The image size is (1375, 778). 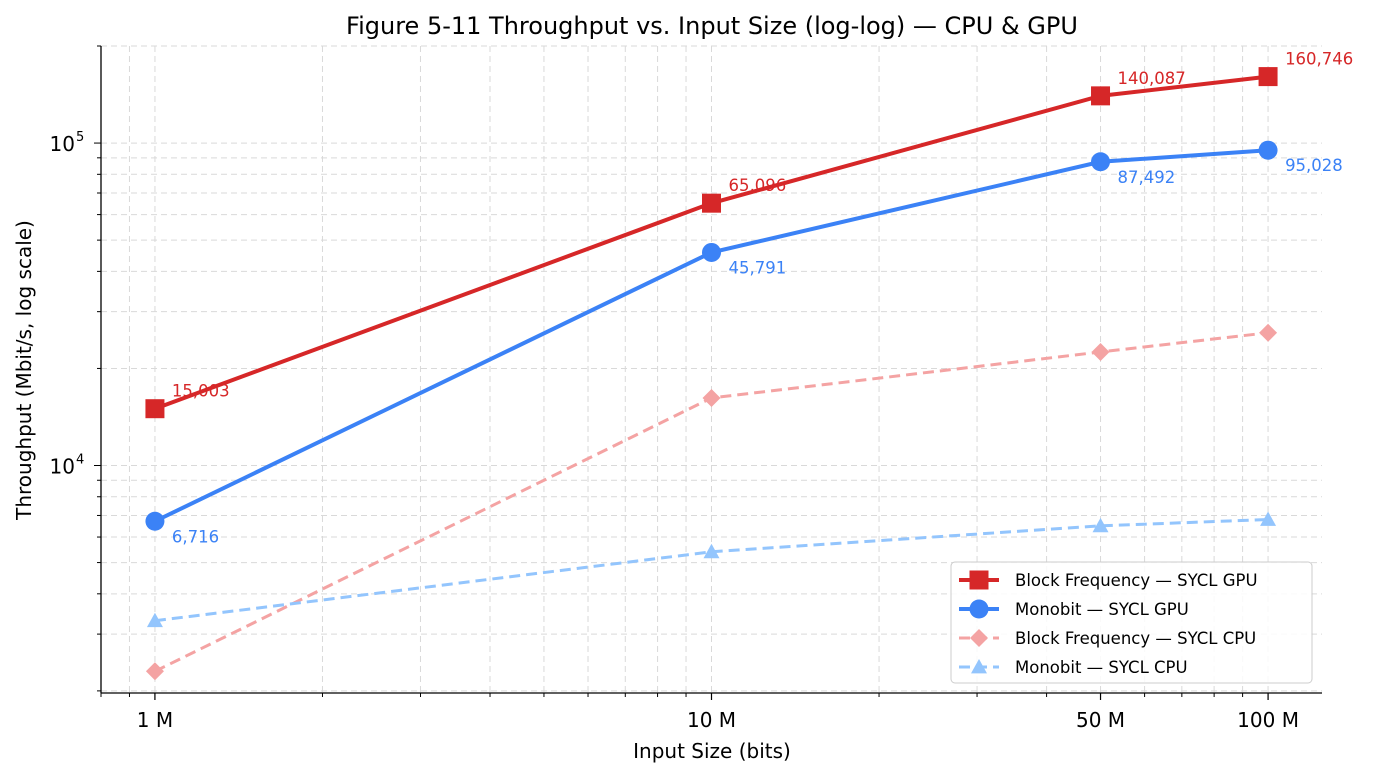 I want to click on x-tick-label: 10 M, so click(x=711, y=720).